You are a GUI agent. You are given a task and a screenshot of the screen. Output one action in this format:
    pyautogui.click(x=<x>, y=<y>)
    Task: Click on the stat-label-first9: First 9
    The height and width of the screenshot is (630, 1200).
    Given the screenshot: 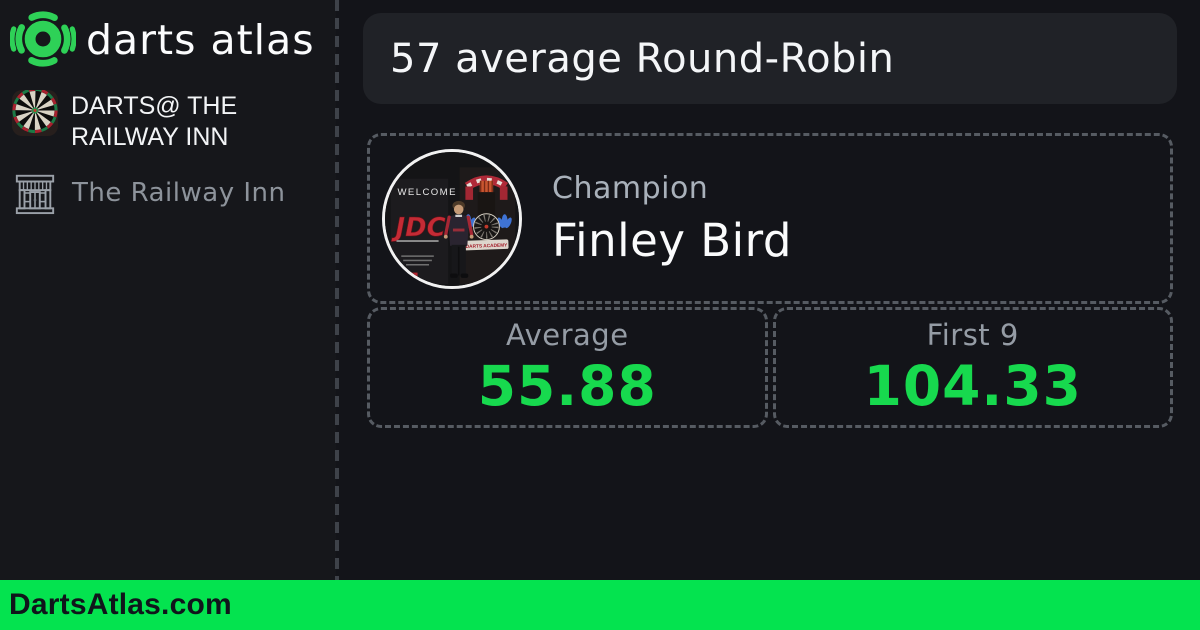 What is the action you would take?
    pyautogui.click(x=972, y=334)
    